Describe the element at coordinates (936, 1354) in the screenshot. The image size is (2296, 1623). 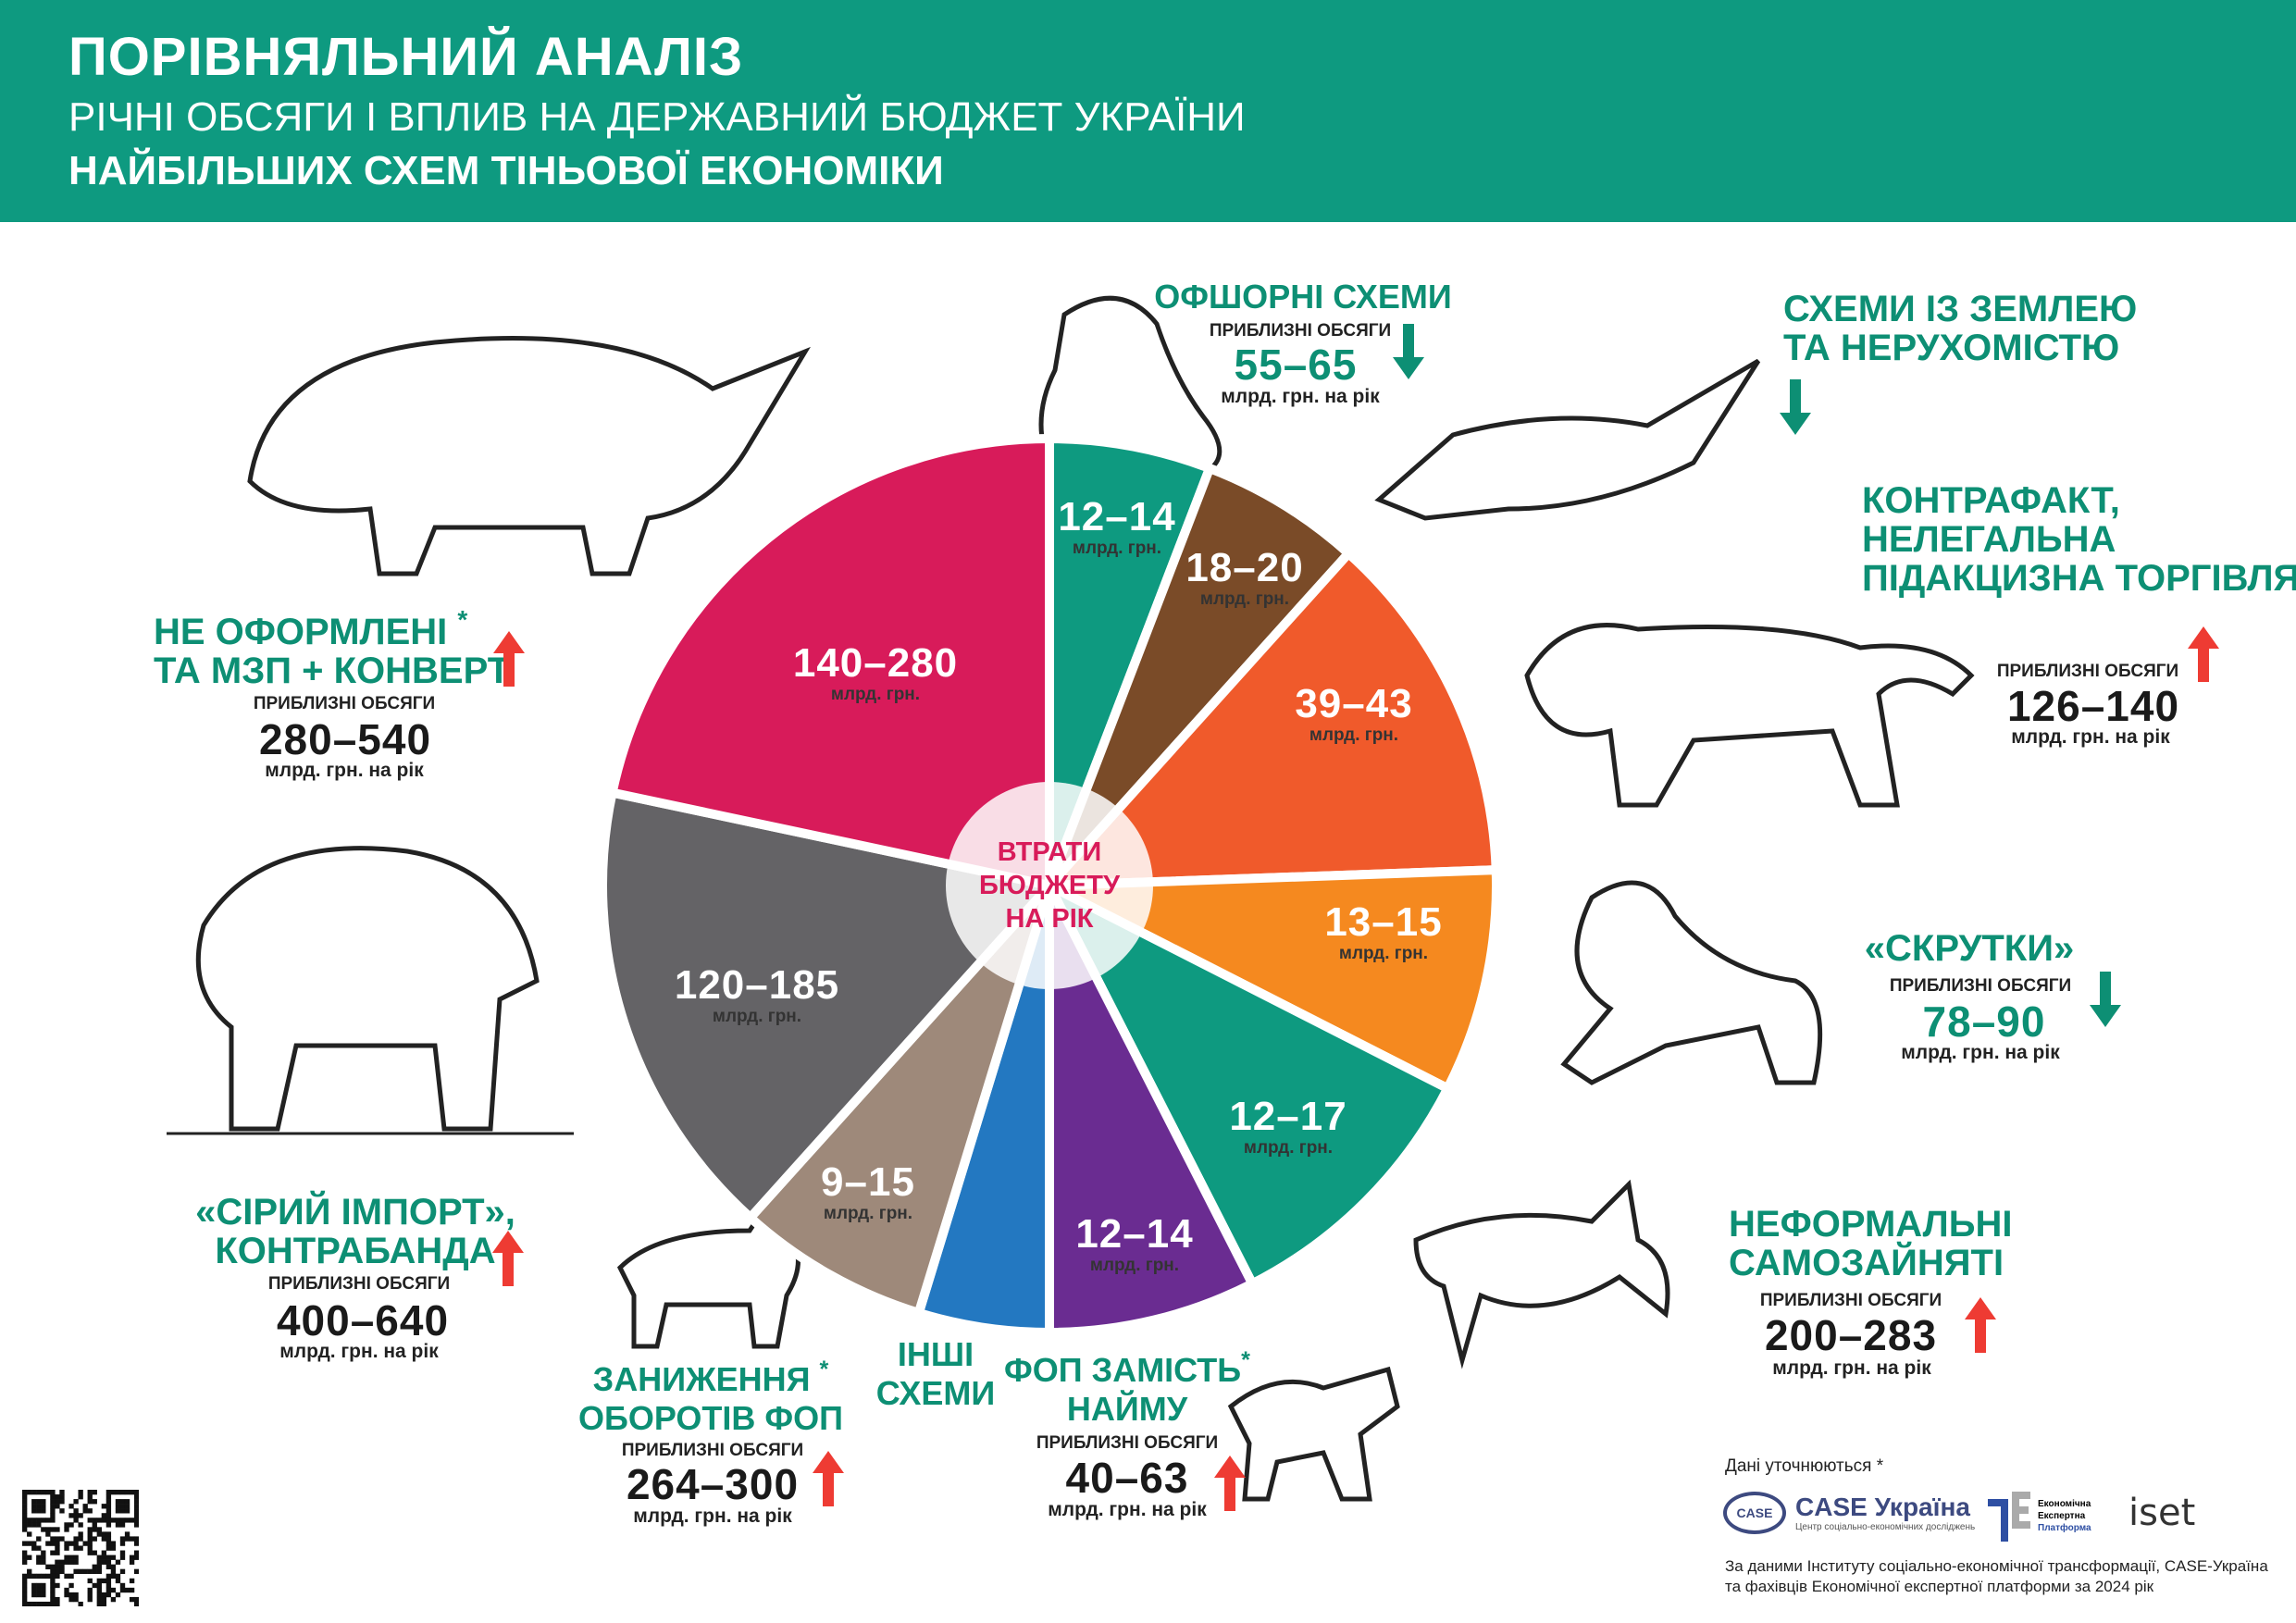
I see `title-line: ІНШІ` at that location.